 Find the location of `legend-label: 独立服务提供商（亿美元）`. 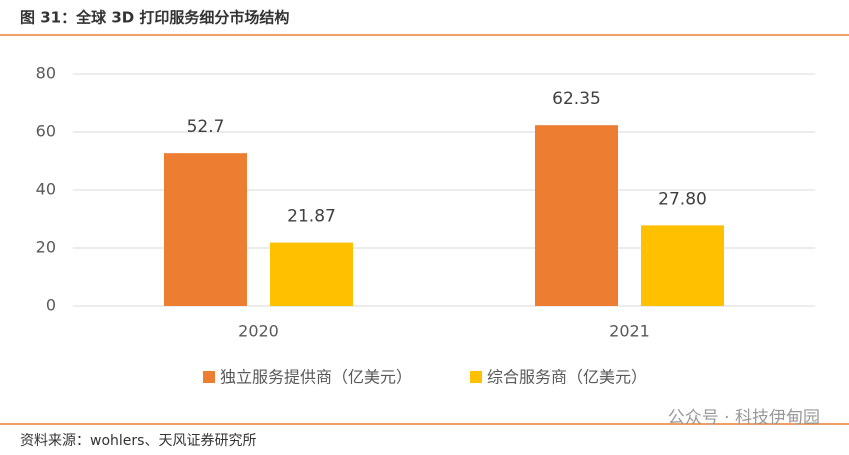

legend-label: 独立服务提供商（亿美元） is located at coordinates (316, 377).